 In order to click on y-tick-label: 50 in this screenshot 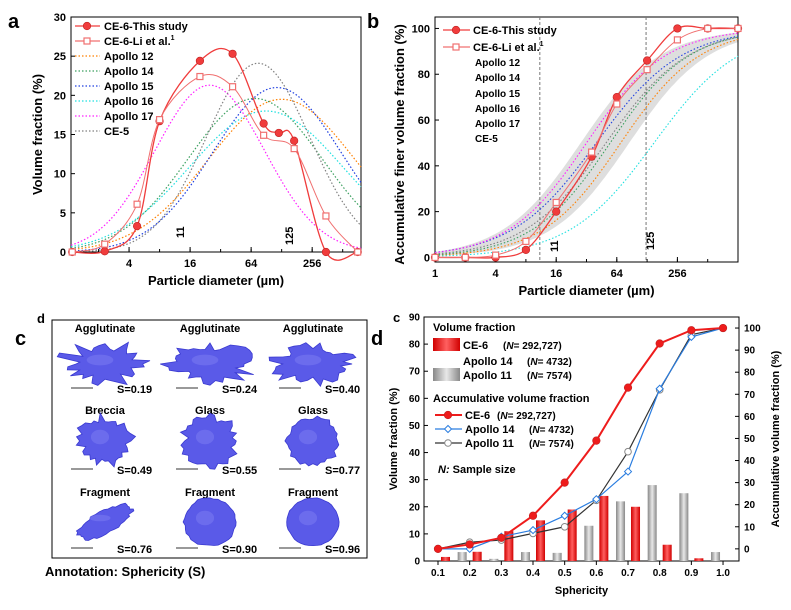, I will do `click(415, 426)`.